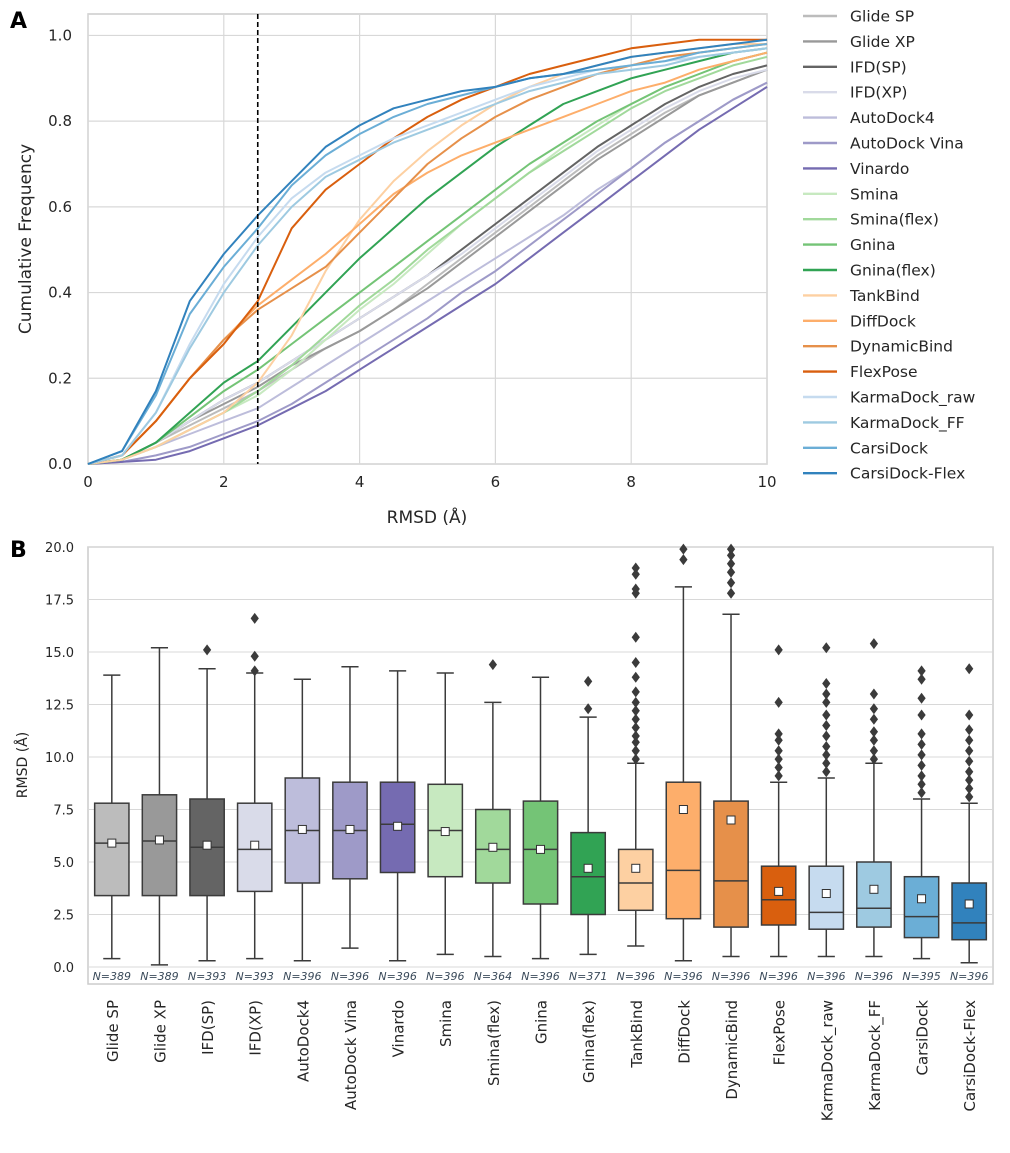 Image resolution: width=1010 pixels, height=1153 pixels. I want to click on category-label: Gnina(flex), so click(589, 1041).